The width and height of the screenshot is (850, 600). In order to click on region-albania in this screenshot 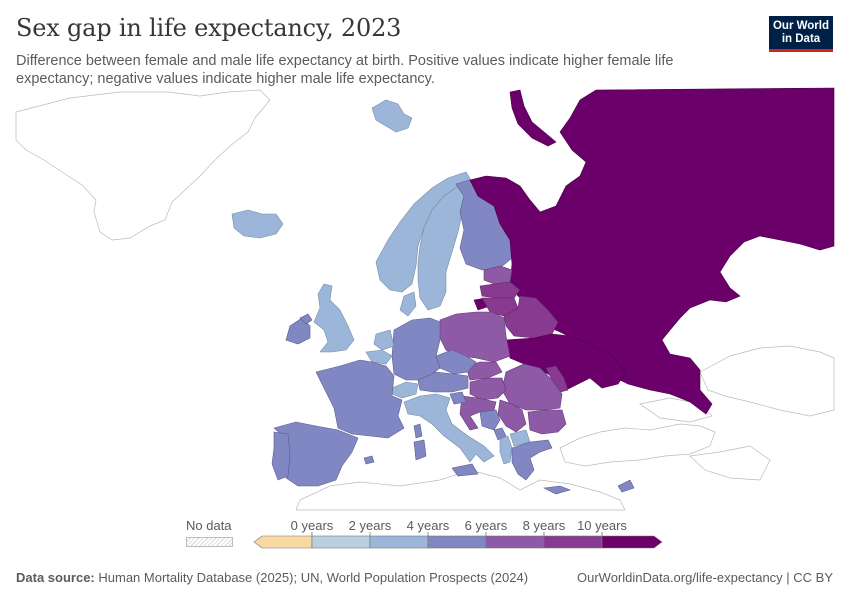, I will do `click(506, 450)`.